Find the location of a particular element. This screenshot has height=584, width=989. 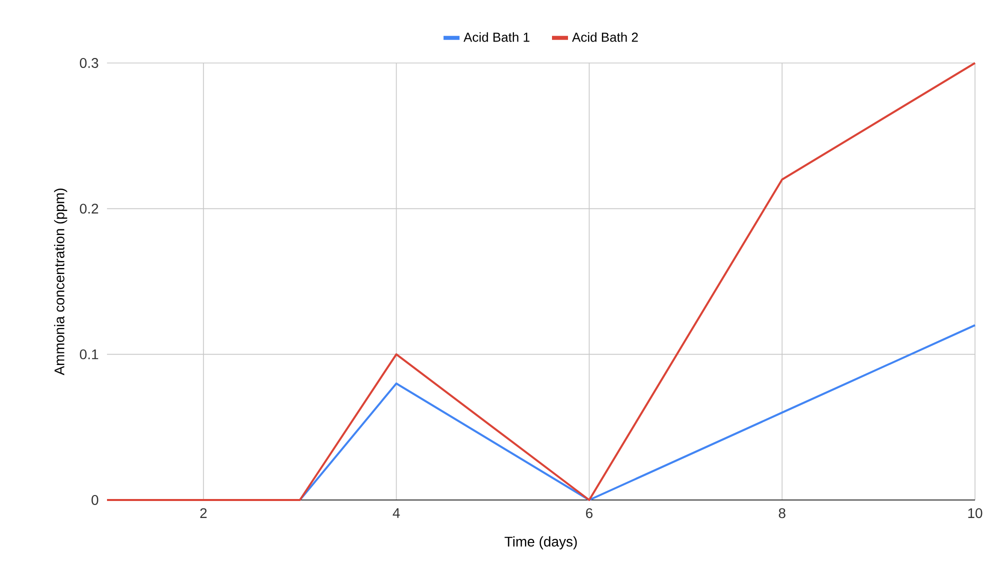

y-axis-title: Ammonia concentration (ppm) is located at coordinates (61, 282).